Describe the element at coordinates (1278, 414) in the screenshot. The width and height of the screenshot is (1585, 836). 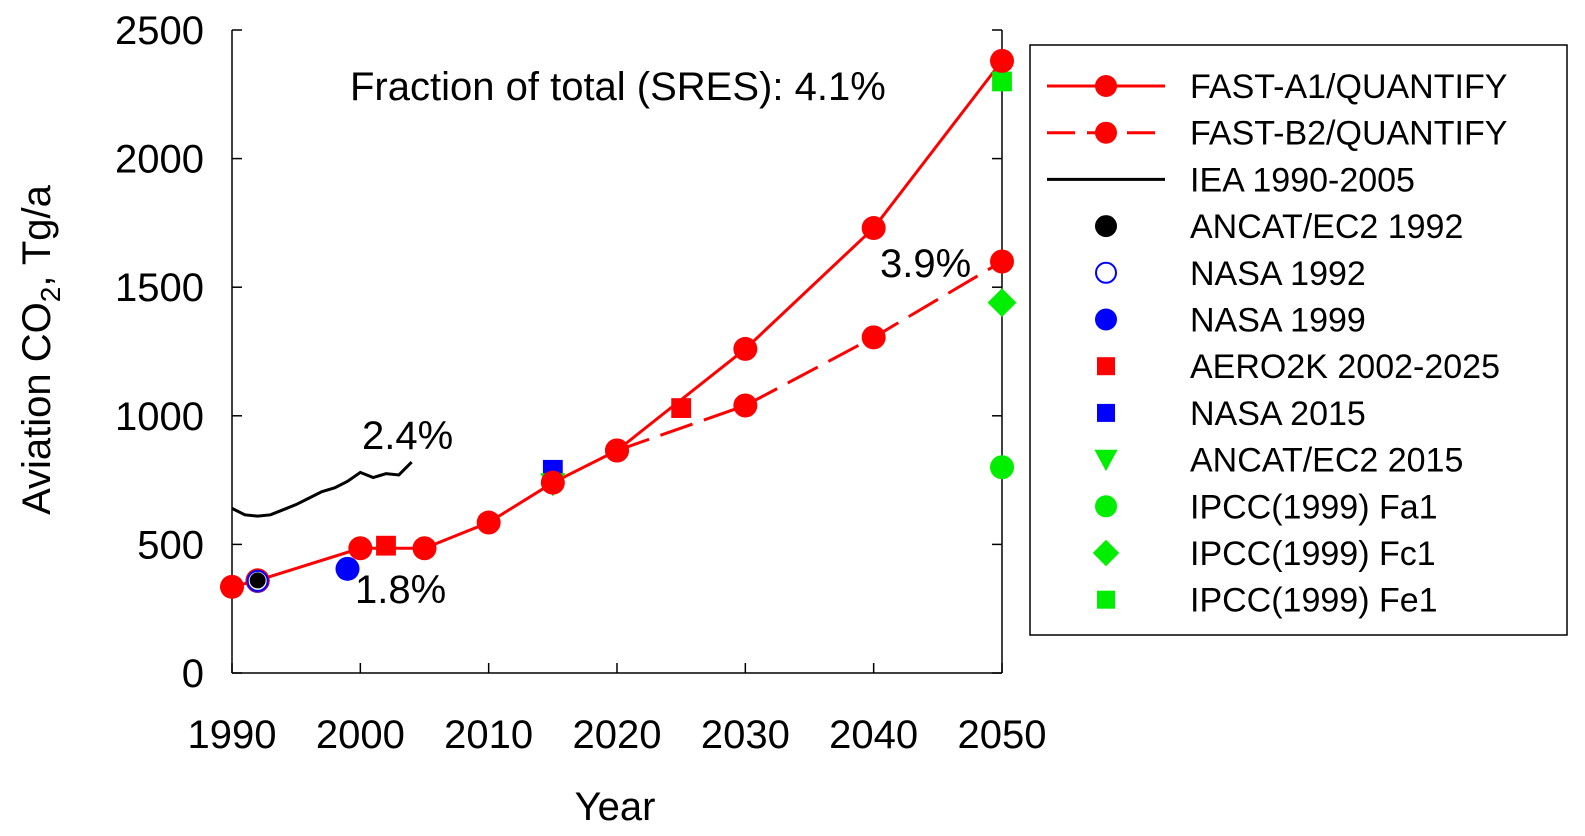
I see `legend-label: NASA 2015` at that location.